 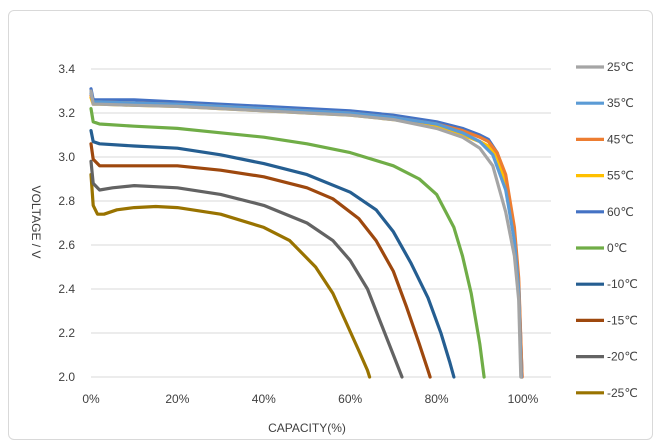 I want to click on y-tick-label: 3.0, so click(x=66, y=157).